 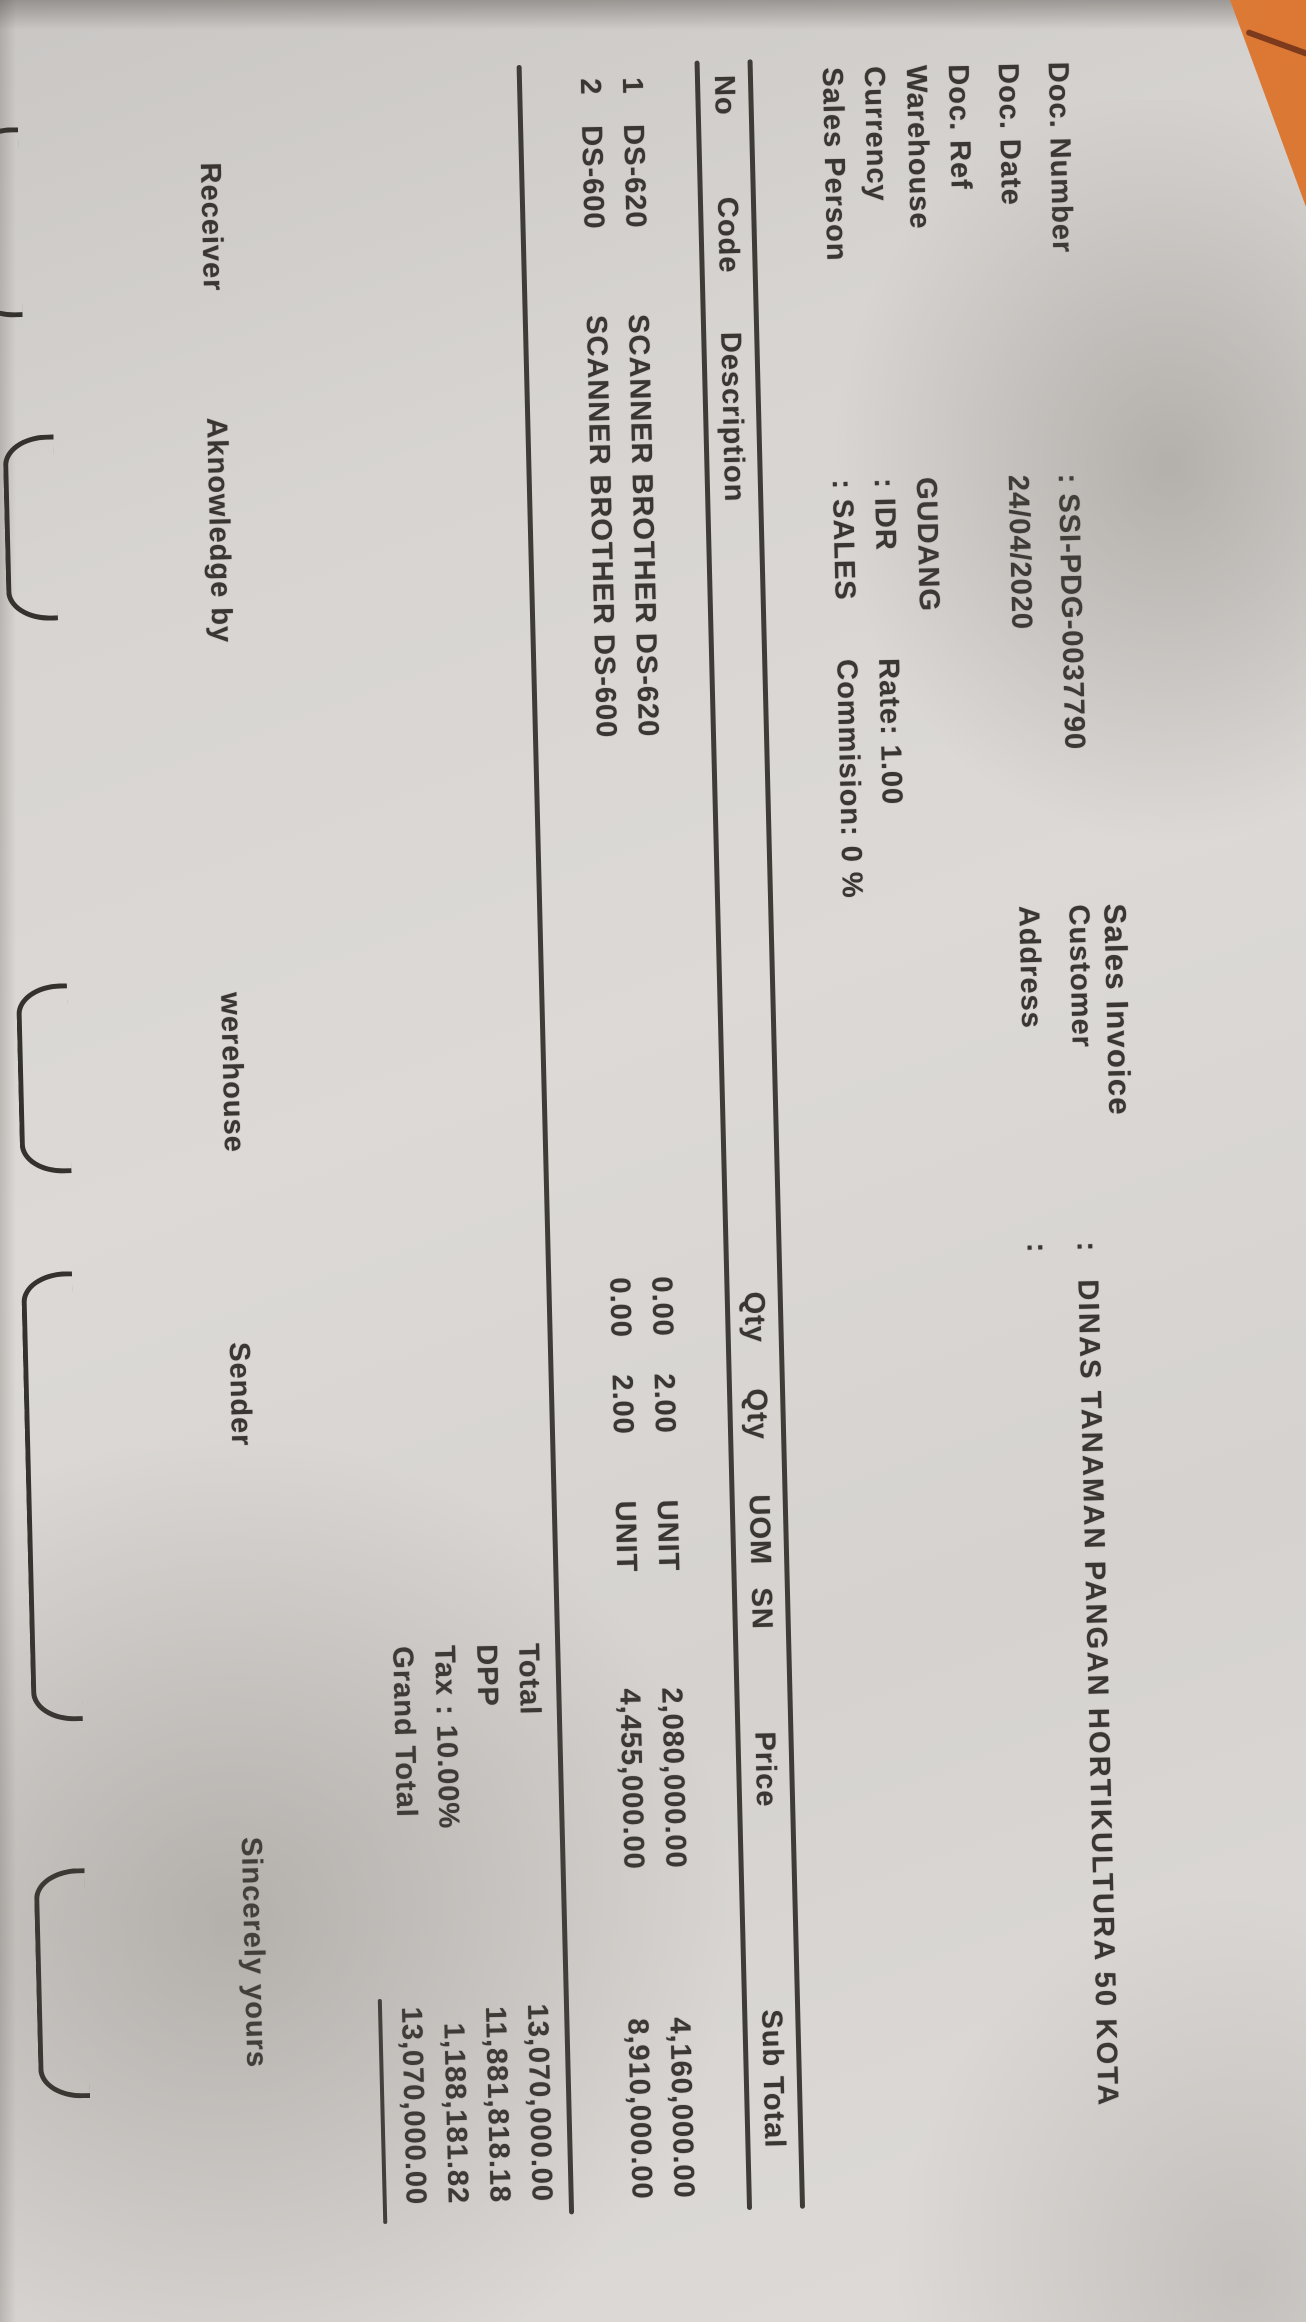 I want to click on doc-ref-label: Doc. Ref, so click(x=959, y=127).